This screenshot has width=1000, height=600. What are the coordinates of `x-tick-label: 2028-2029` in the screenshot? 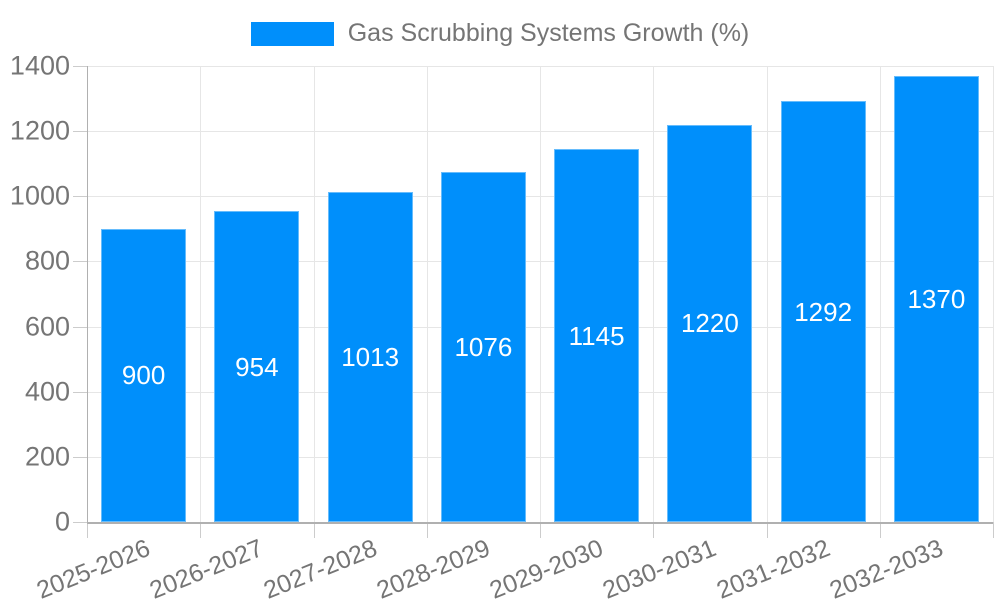 It's located at (433, 567).